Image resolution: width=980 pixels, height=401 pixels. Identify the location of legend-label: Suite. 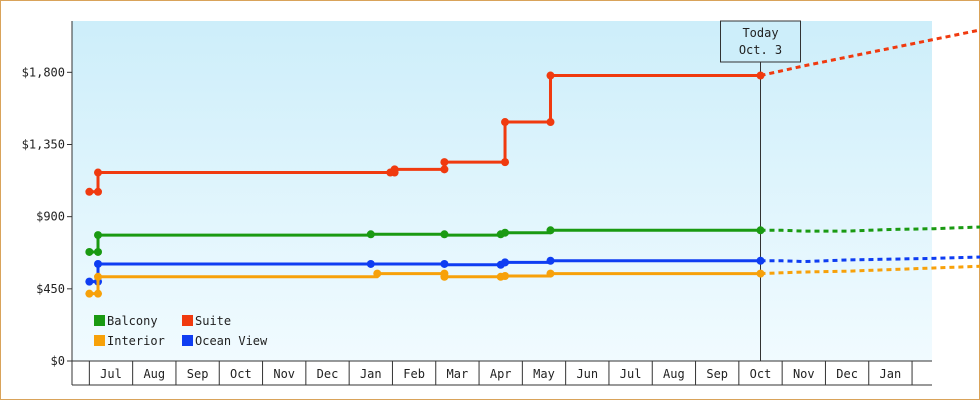
(213, 321).